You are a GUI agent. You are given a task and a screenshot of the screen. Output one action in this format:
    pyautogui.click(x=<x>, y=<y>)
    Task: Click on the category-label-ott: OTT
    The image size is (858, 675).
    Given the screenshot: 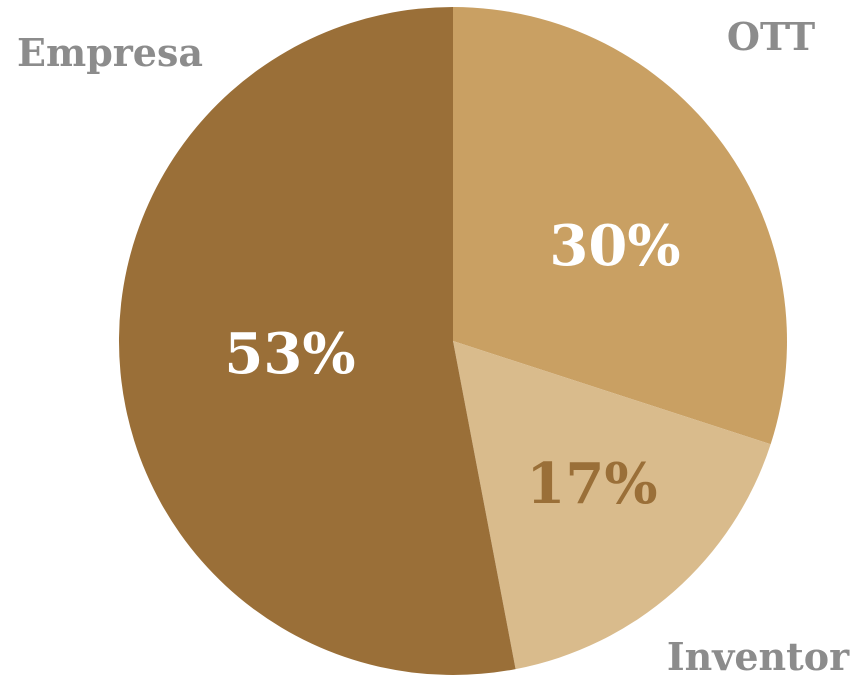 What is the action you would take?
    pyautogui.click(x=771, y=36)
    